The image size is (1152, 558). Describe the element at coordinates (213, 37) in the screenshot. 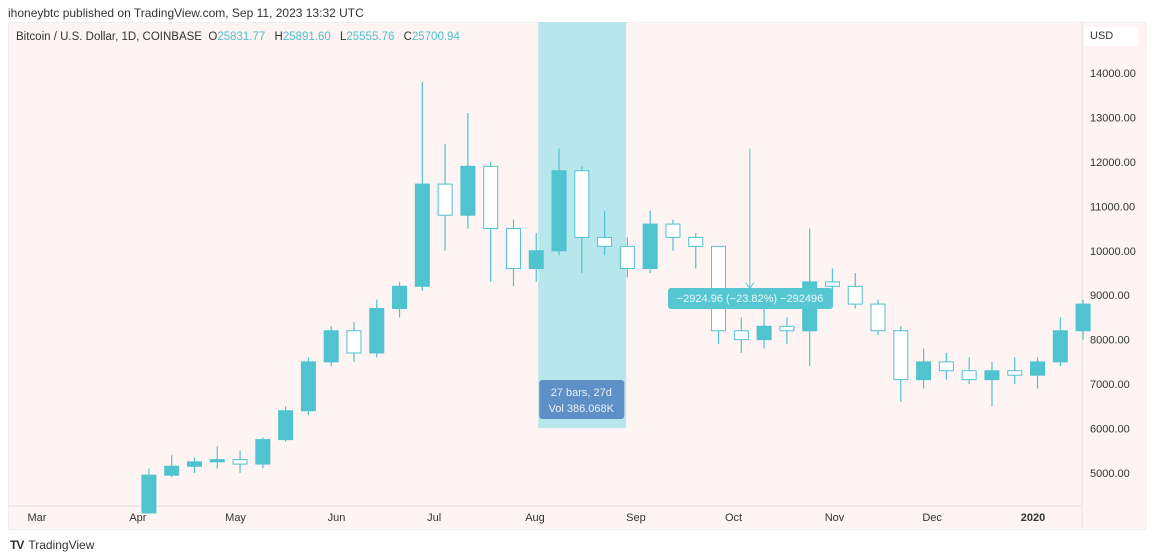

I see `open-label: O` at that location.